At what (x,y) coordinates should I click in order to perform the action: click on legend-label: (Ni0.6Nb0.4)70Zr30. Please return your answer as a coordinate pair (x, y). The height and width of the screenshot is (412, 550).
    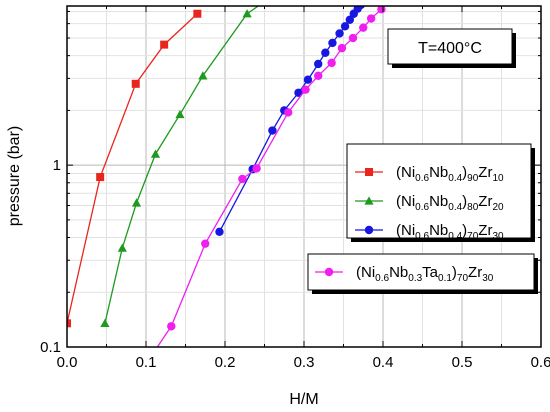
    Looking at the image, I should click on (450, 232).